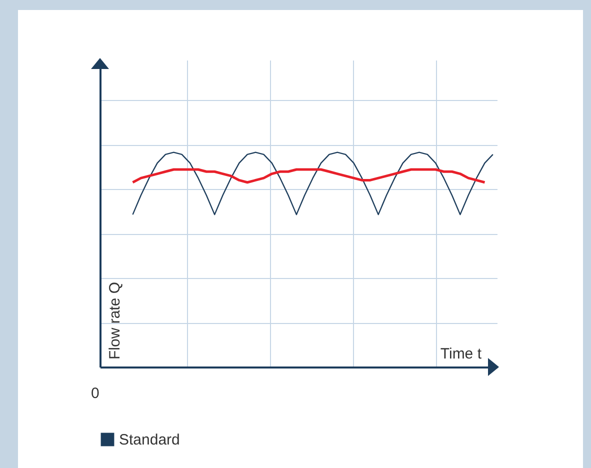 The height and width of the screenshot is (468, 591). Describe the element at coordinates (95, 393) in the screenshot. I see `text: 0` at that location.